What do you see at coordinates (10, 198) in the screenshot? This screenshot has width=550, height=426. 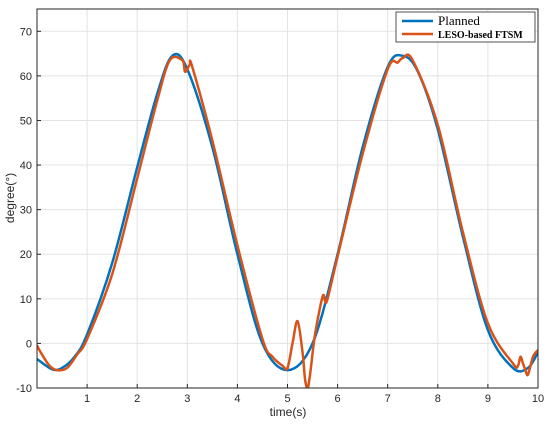 I see `y-axis-label: degree(°)` at bounding box center [10, 198].